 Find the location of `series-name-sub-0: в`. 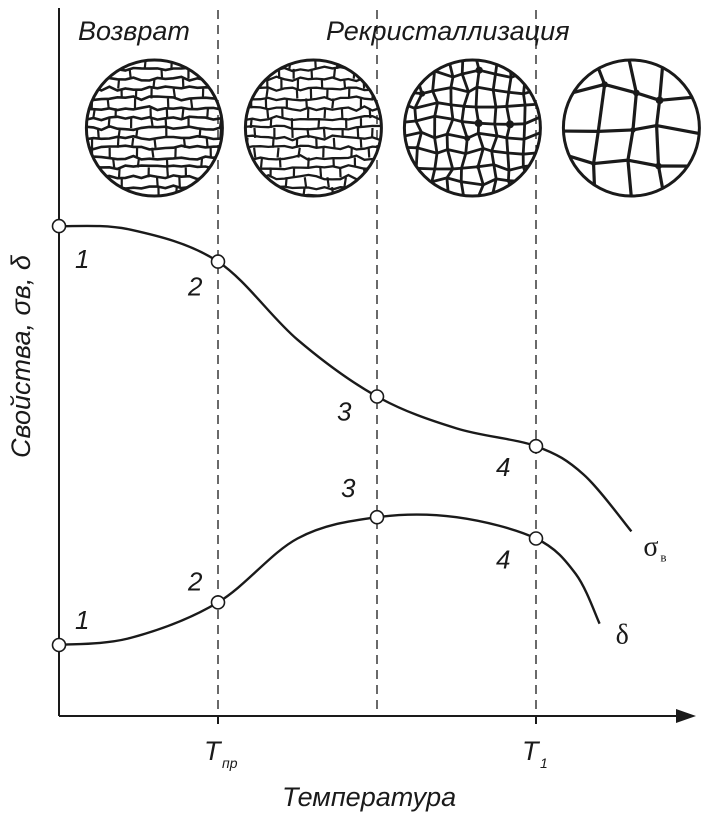

series-name-sub-0: в is located at coordinates (663, 556).